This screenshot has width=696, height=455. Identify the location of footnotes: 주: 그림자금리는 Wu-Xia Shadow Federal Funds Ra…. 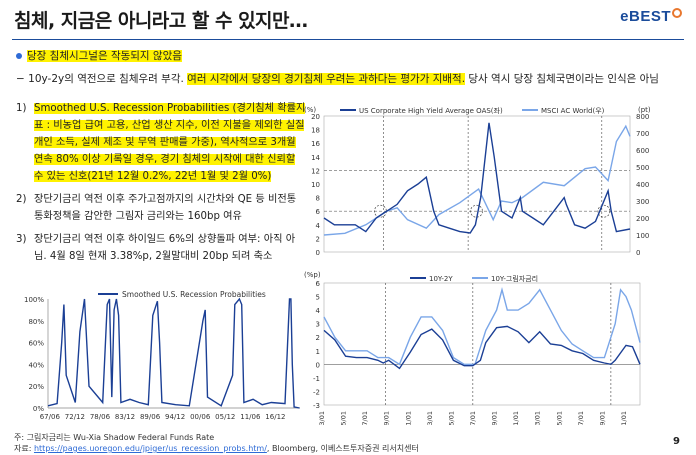
(216, 443).